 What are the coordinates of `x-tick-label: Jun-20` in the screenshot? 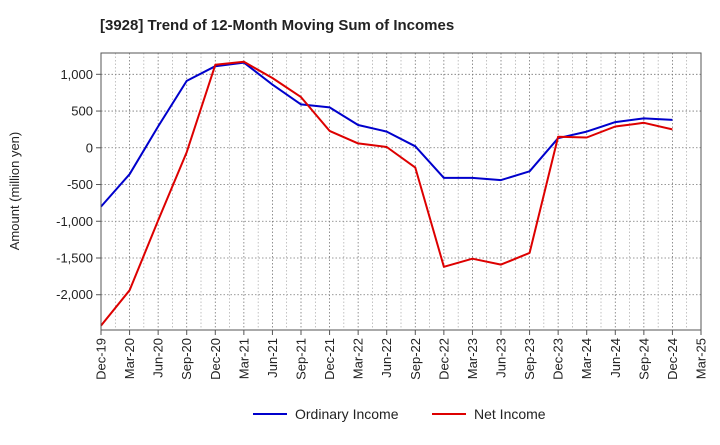 It's located at (158, 358).